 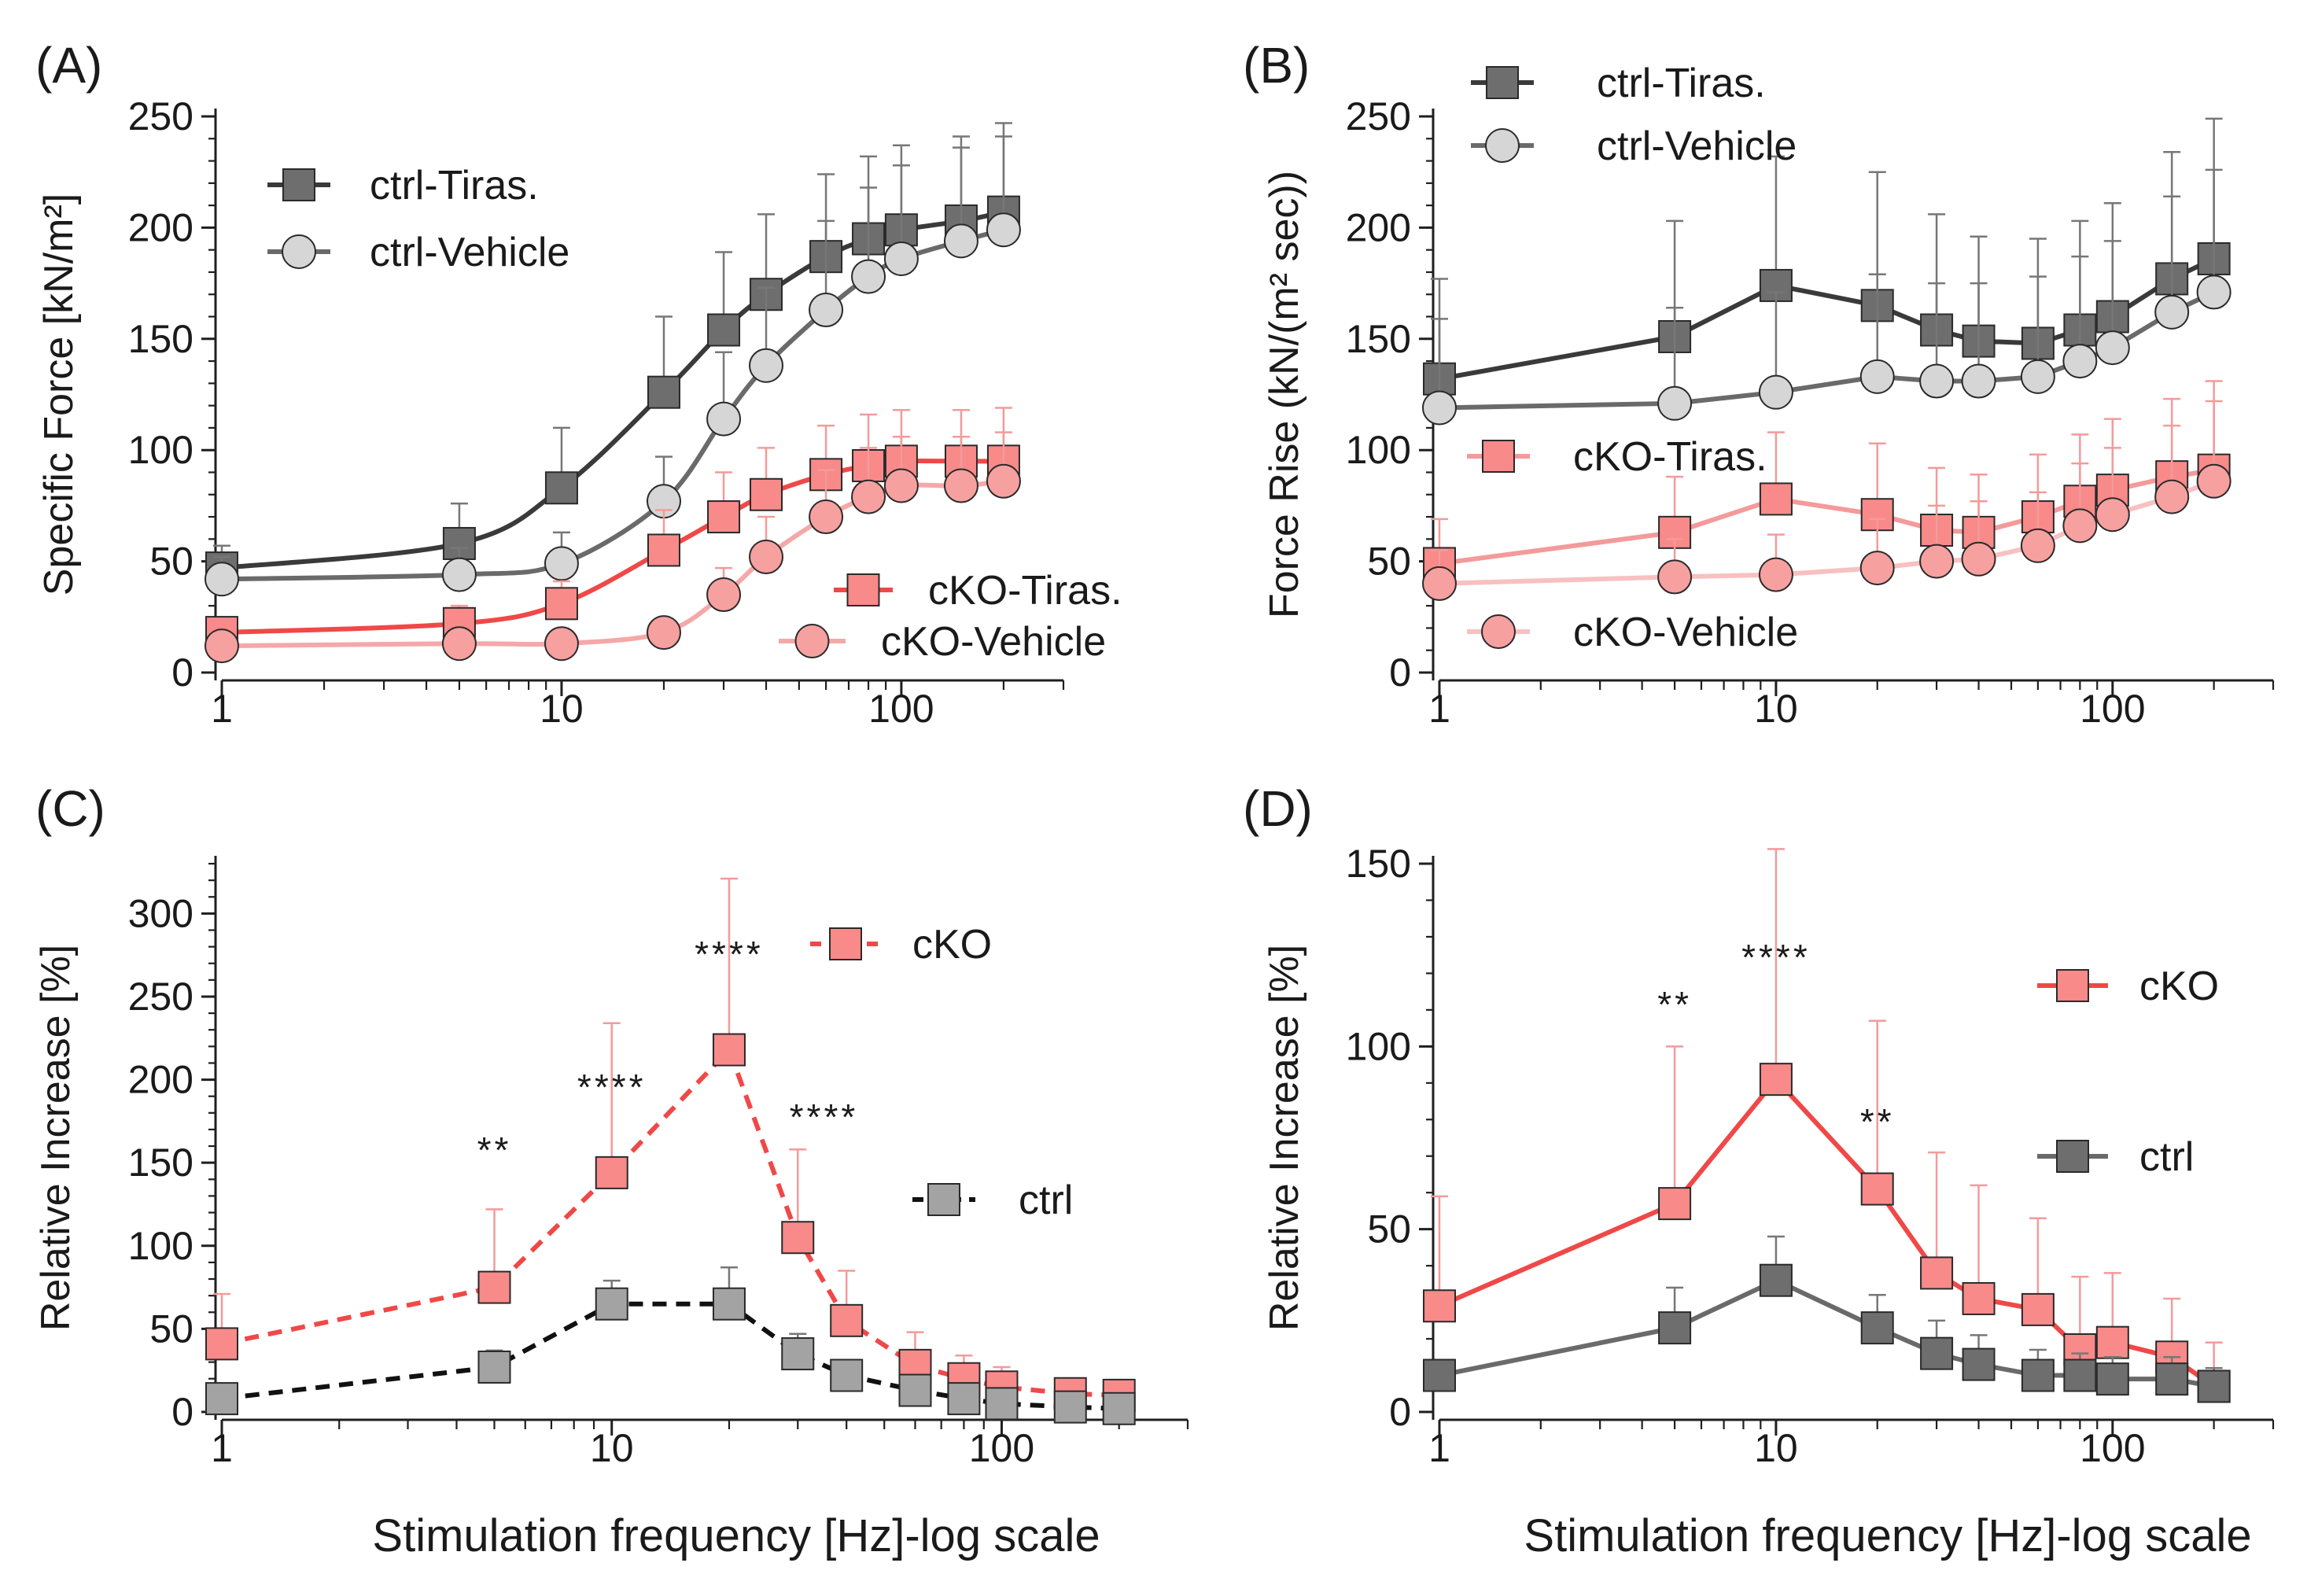 I want to click on y-tick-label: 300, so click(x=160, y=913).